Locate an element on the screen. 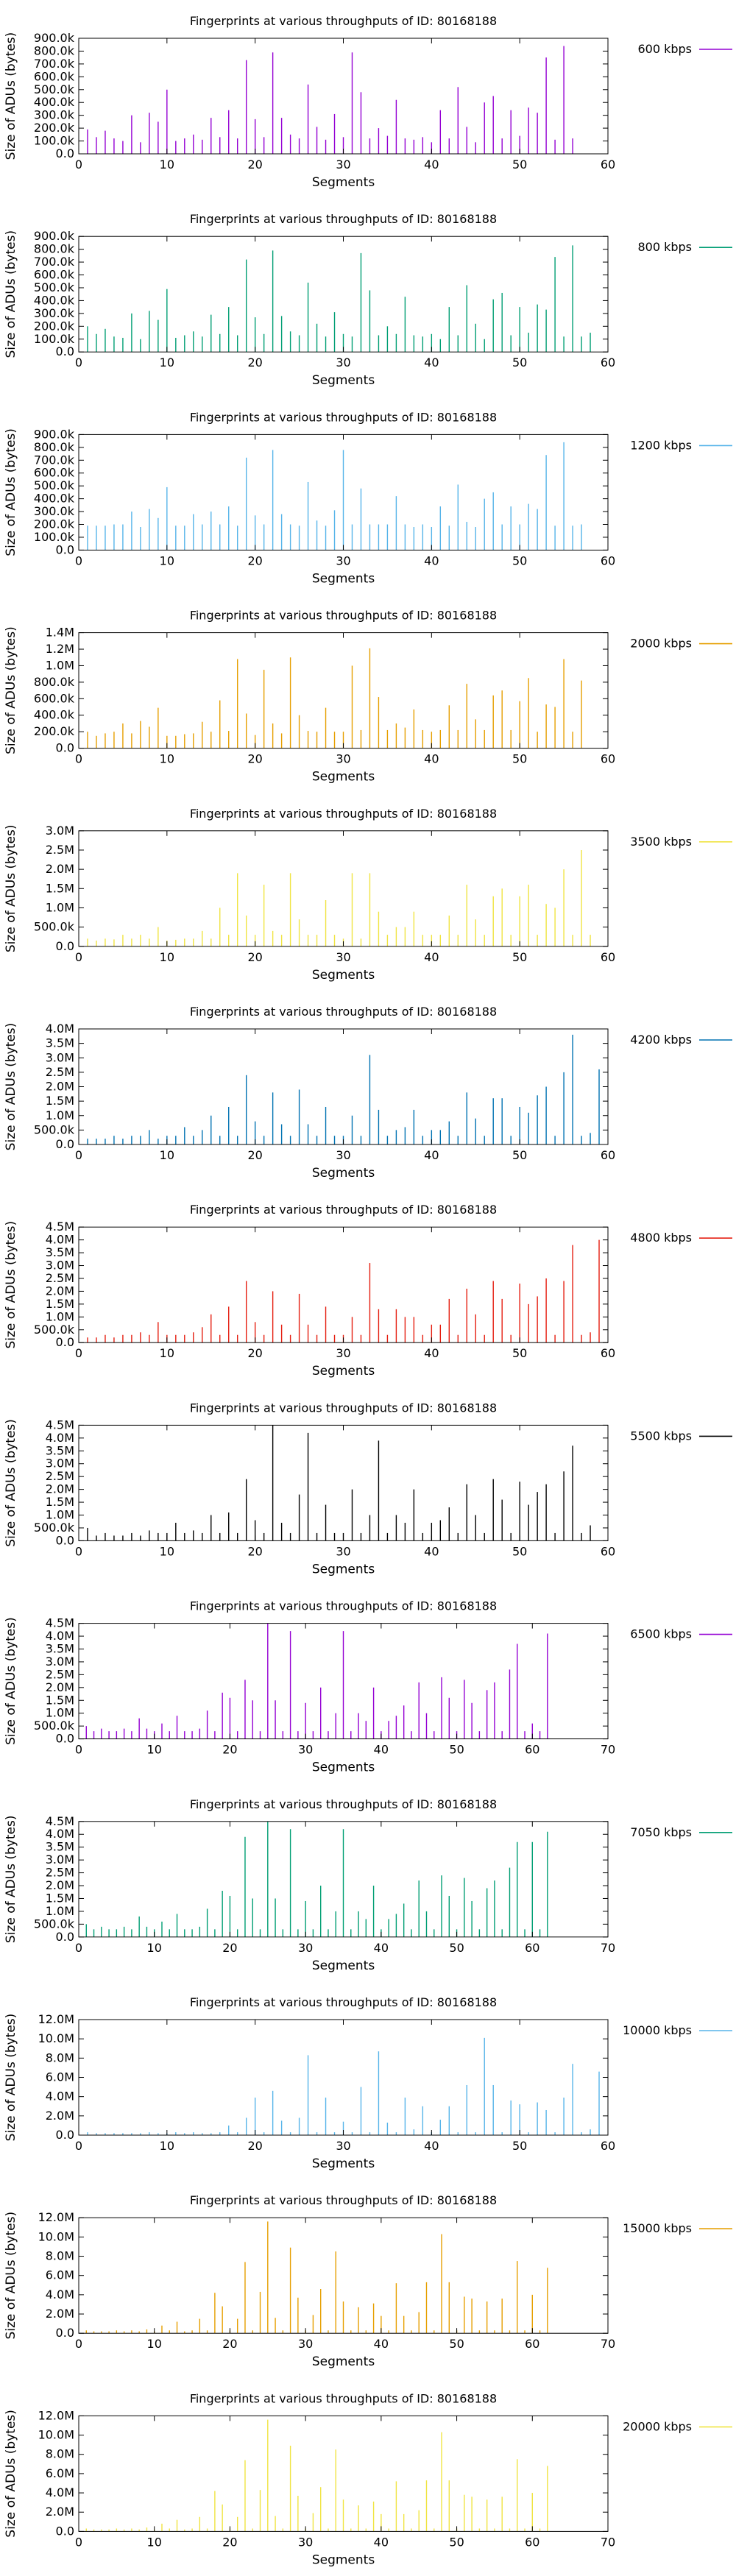  y-tick-label: 200.0k is located at coordinates (54, 326).